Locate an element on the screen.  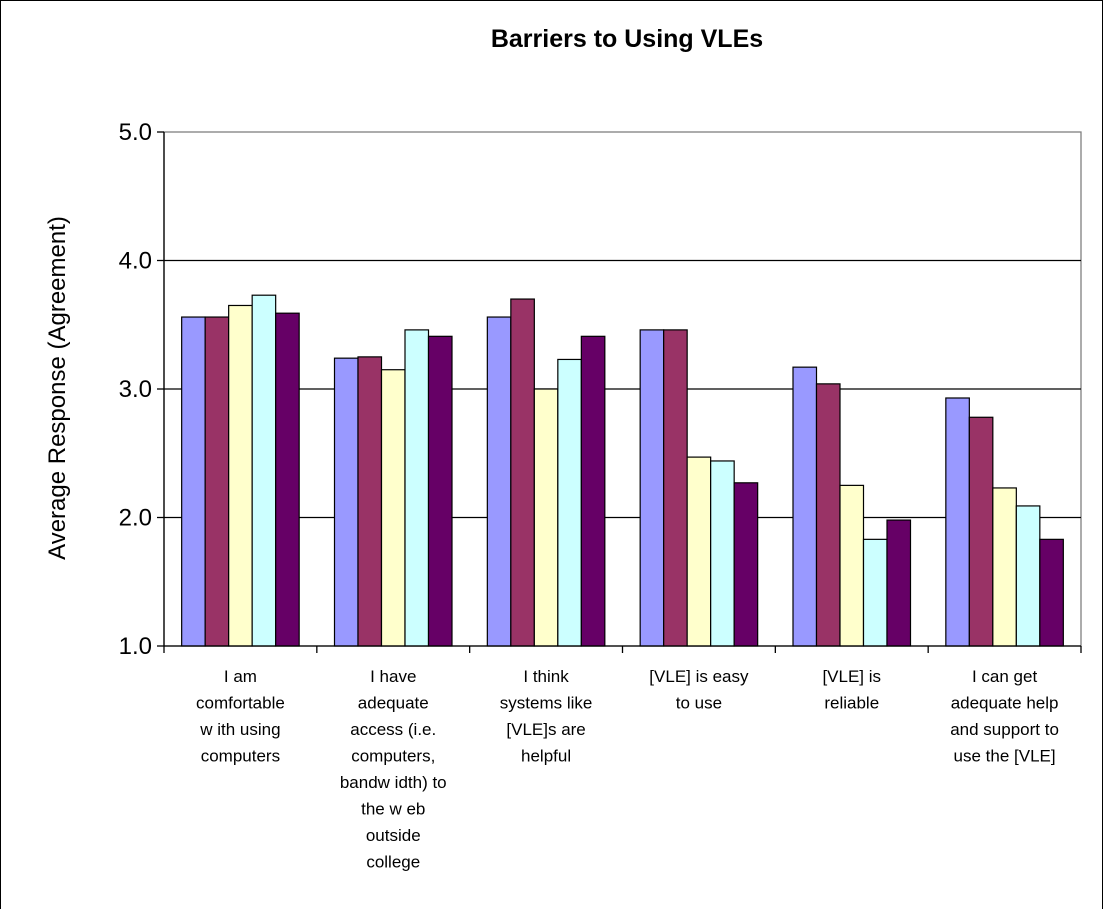
y-tick-label: 3.0 is located at coordinates (135, 389).